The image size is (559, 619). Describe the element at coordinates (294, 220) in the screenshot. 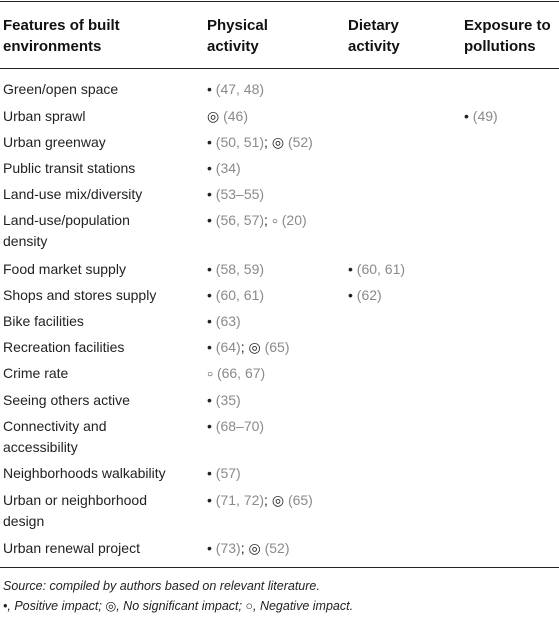

I see `citation-ref: (20)` at that location.